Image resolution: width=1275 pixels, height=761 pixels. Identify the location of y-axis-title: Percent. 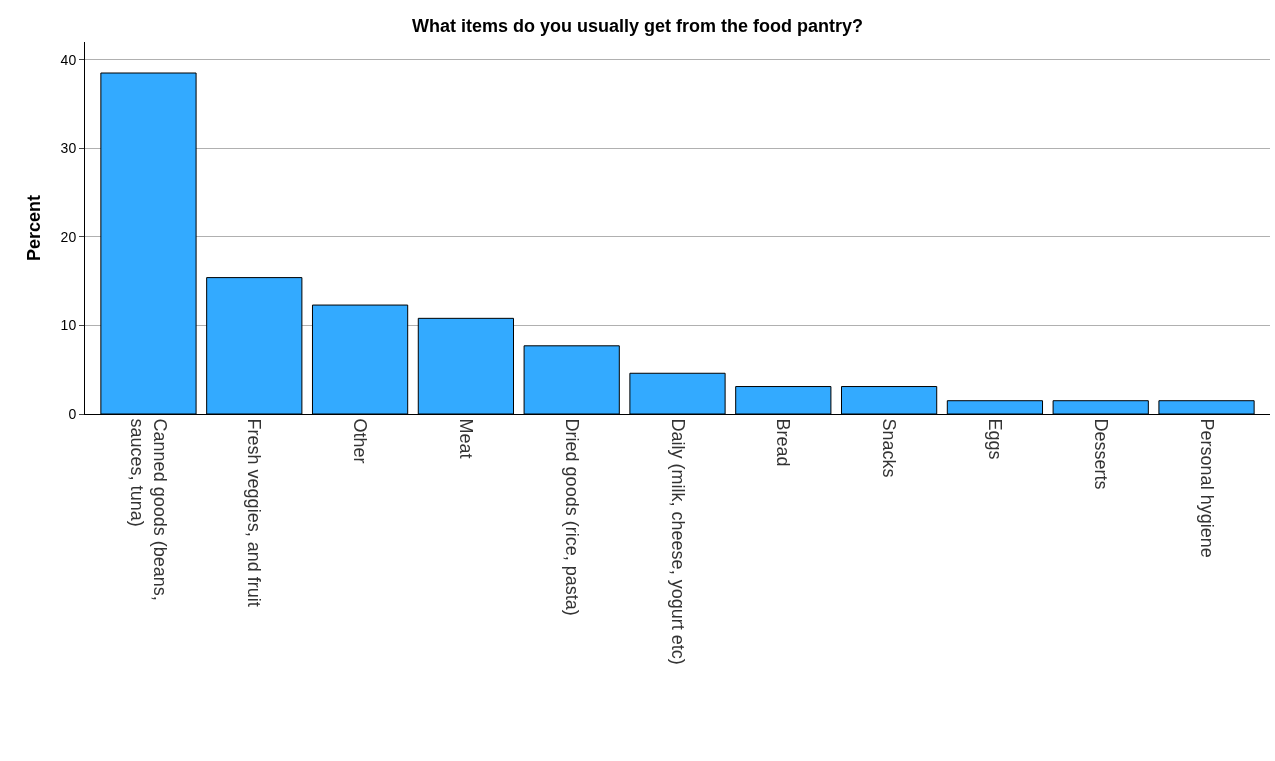
(33, 228).